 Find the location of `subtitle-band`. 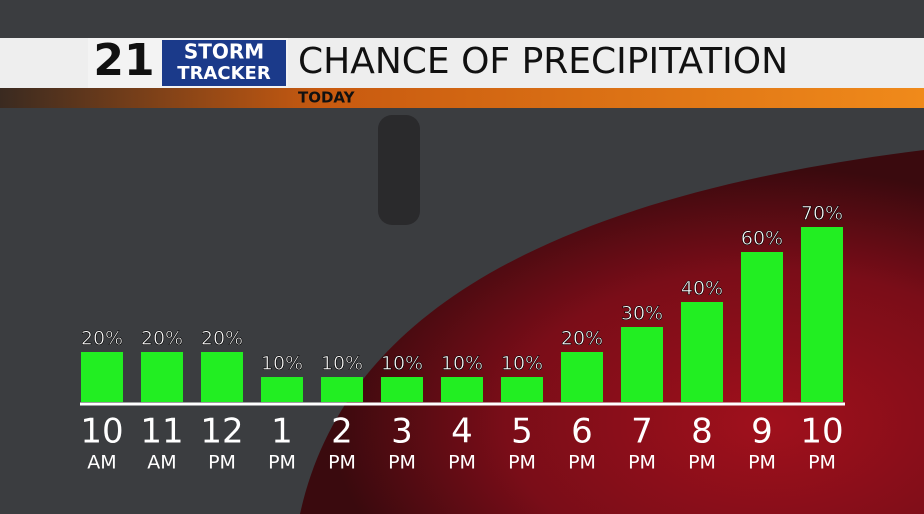

subtitle-band is located at coordinates (462, 98).